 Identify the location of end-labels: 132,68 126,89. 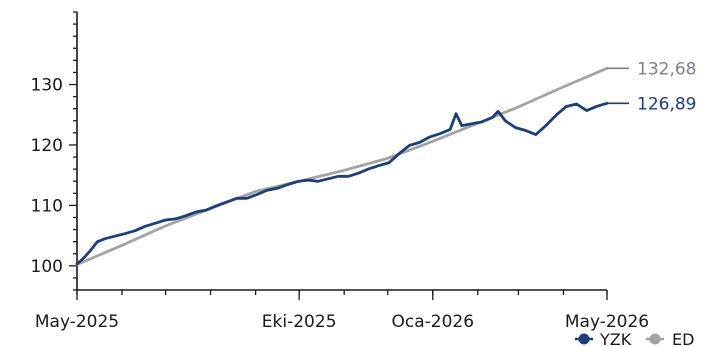
(651, 86).